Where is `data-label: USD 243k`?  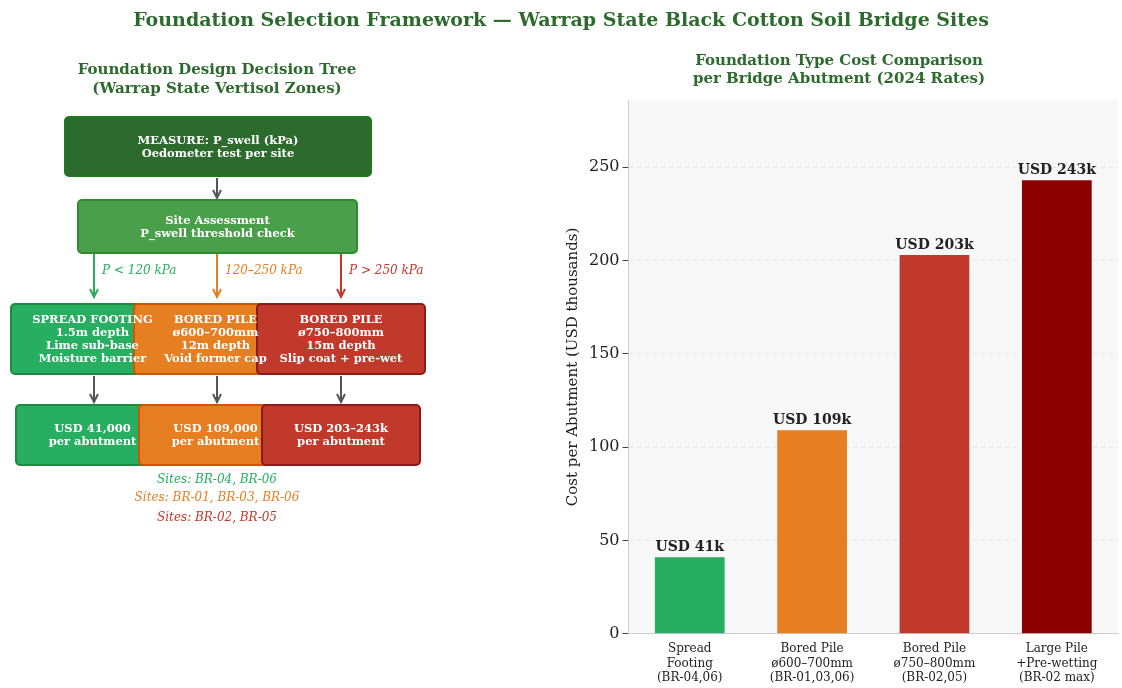
data-label: USD 243k is located at coordinates (1057, 168).